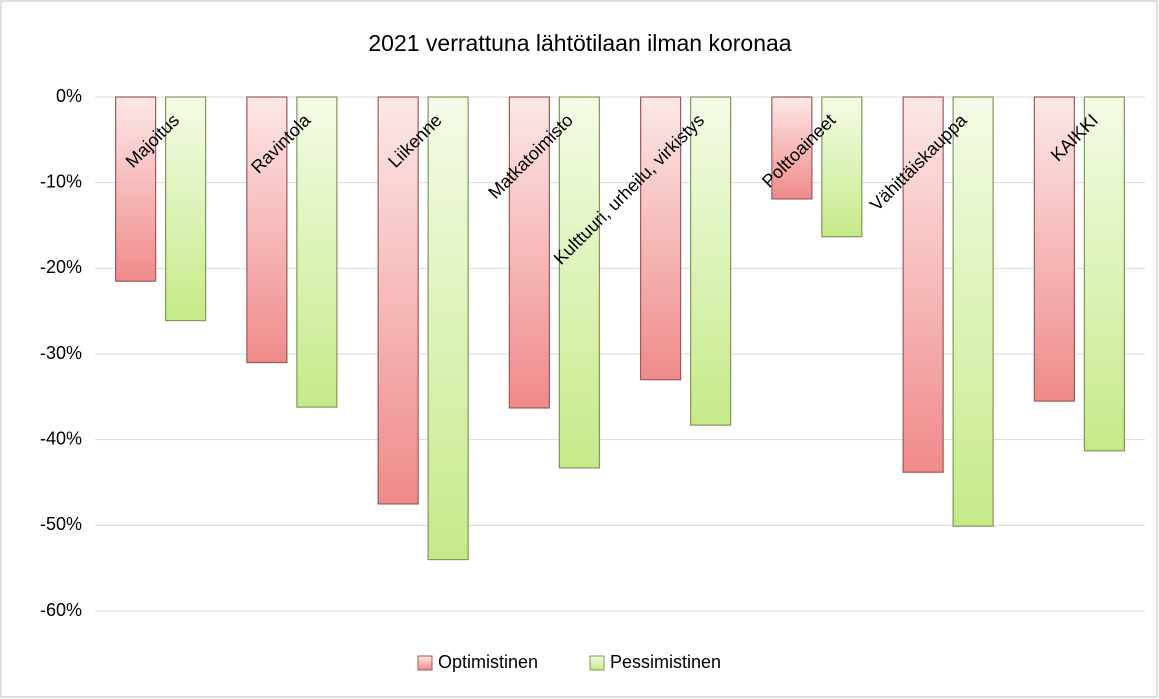 The height and width of the screenshot is (699, 1159). What do you see at coordinates (61, 267) in the screenshot?
I see `y-tick-label: -20%` at bounding box center [61, 267].